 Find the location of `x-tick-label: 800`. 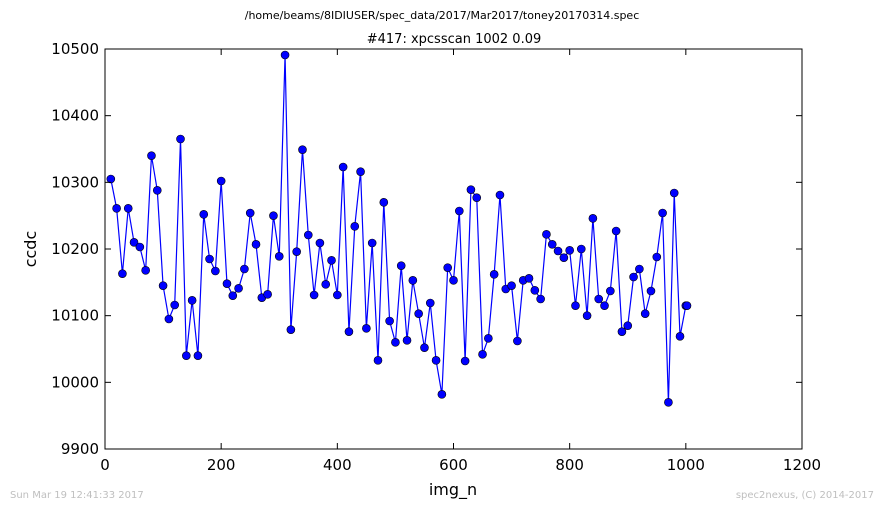

x-tick-label: 800 is located at coordinates (569, 465).